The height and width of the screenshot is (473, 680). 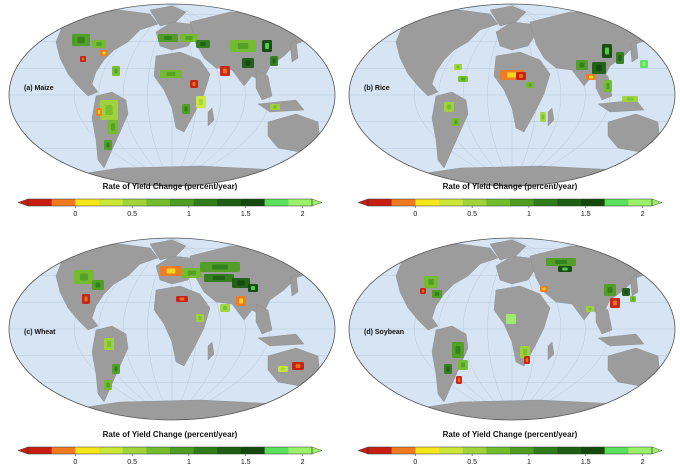 What do you see at coordinates (450, 130) in the screenshot?
I see `south-america-landmass` at bounding box center [450, 130].